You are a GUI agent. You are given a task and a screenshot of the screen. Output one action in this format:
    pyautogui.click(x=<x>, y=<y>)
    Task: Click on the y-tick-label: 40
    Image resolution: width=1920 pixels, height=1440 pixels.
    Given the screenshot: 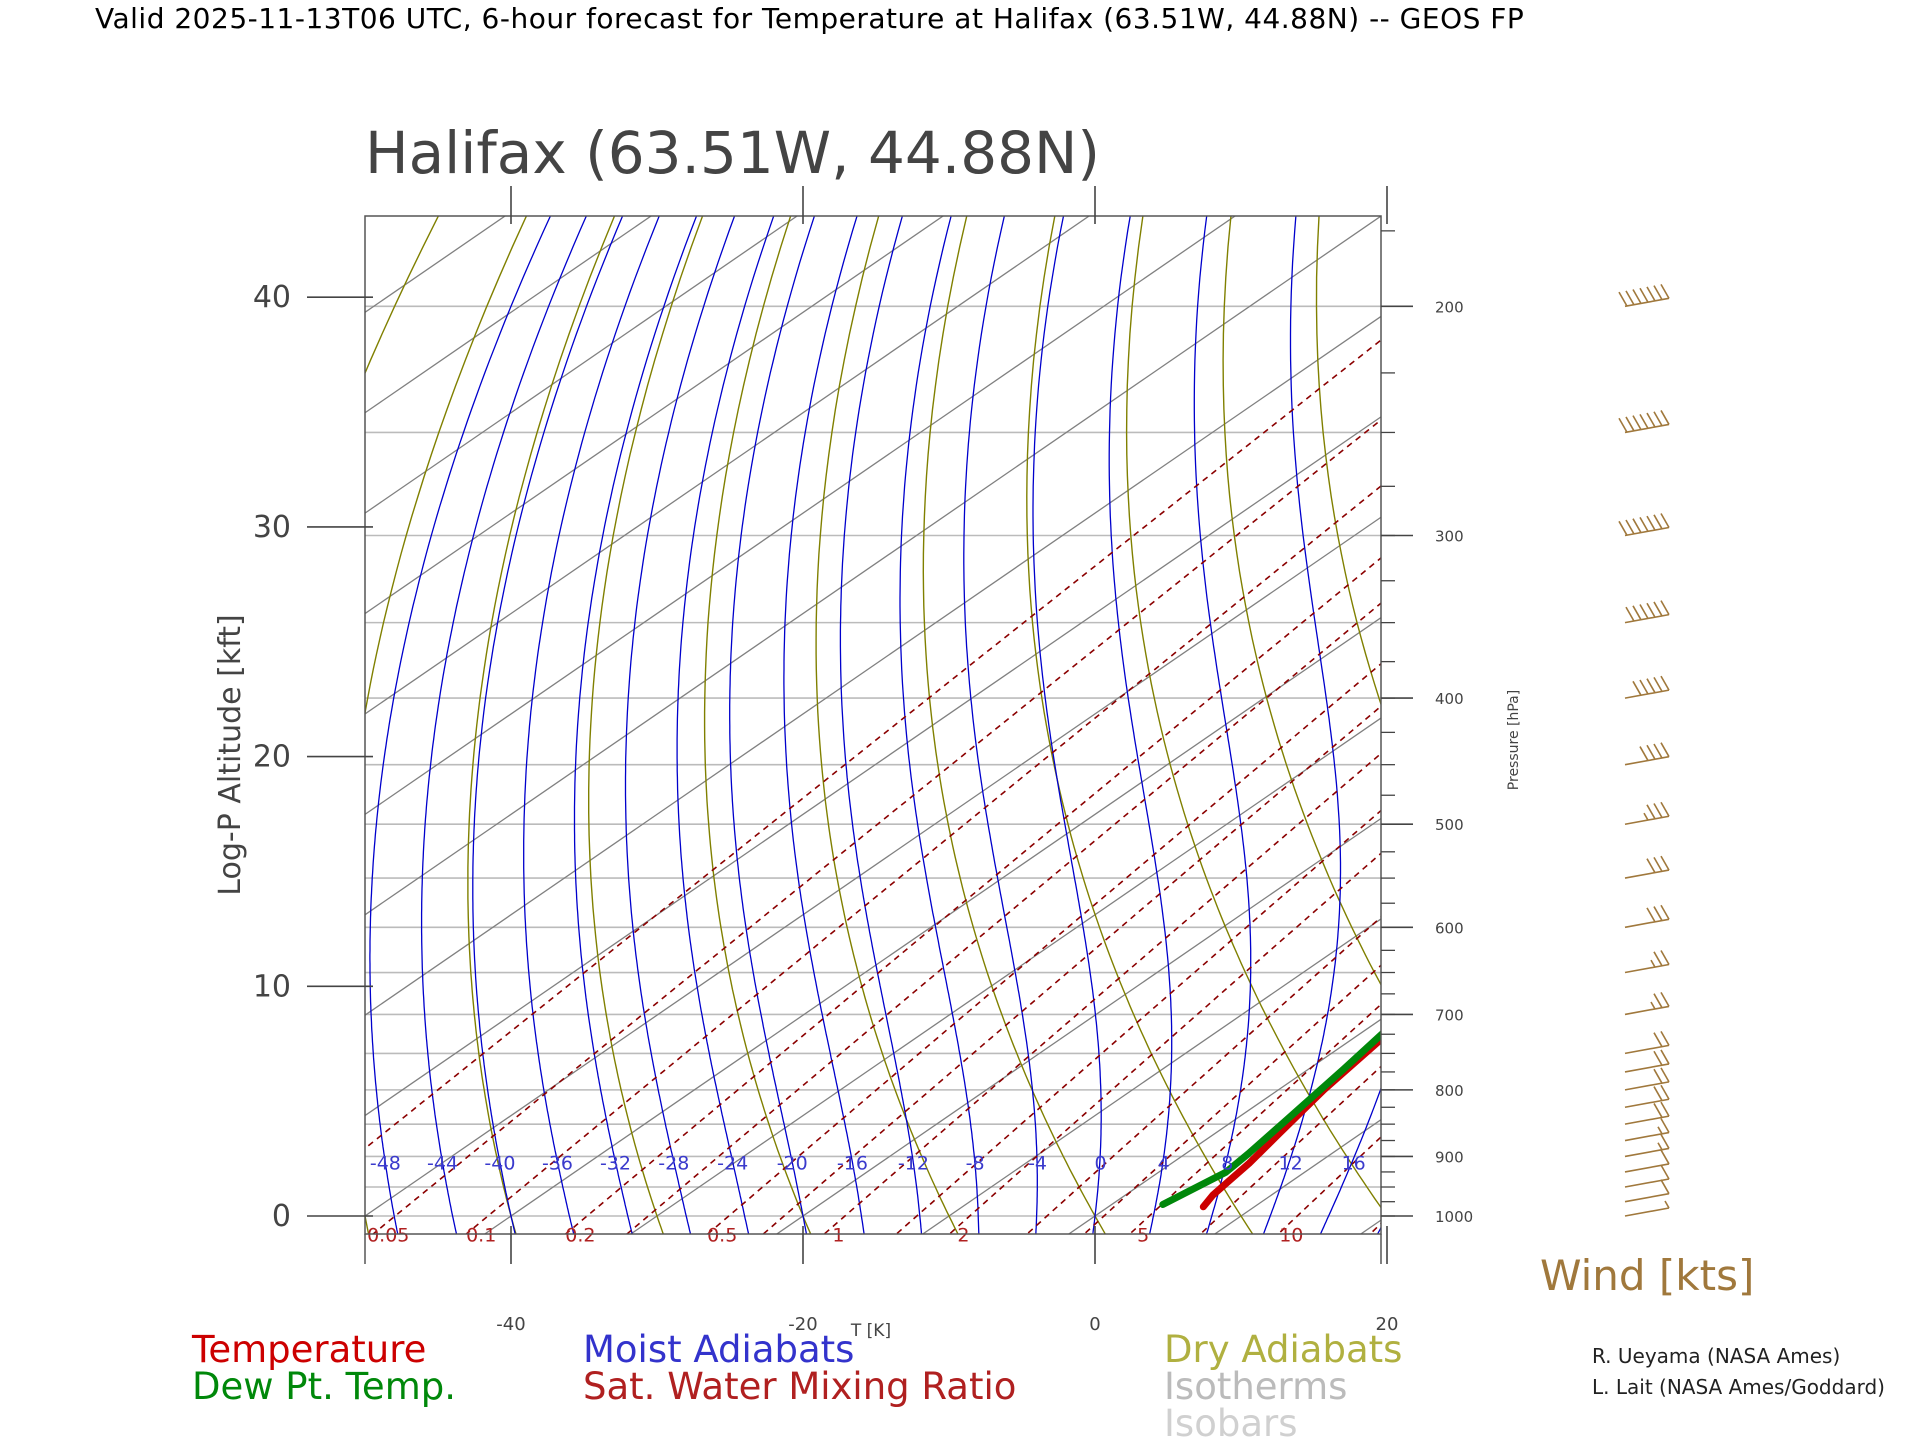 What is the action you would take?
    pyautogui.click(x=272, y=297)
    